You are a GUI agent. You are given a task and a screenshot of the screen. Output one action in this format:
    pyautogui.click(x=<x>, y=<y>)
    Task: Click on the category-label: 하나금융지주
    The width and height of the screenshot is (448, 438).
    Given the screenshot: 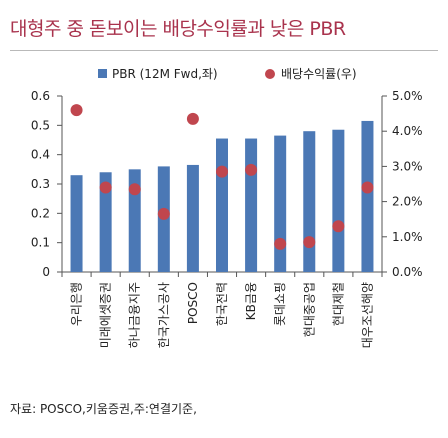 What is the action you would take?
    pyautogui.click(x=135, y=315)
    